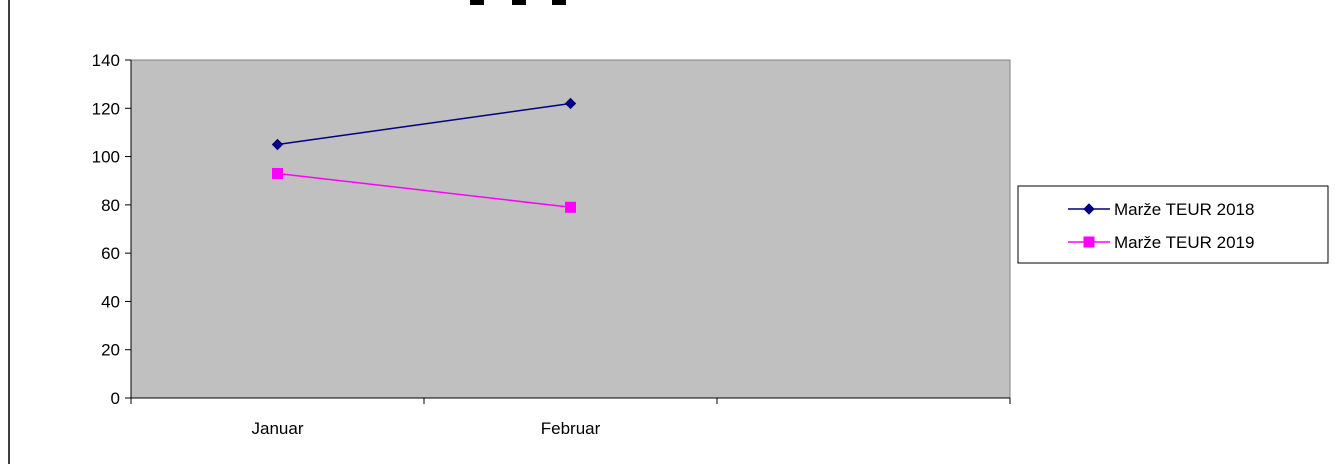 The width and height of the screenshot is (1335, 469). I want to click on y-tick-label: 120, so click(106, 108).